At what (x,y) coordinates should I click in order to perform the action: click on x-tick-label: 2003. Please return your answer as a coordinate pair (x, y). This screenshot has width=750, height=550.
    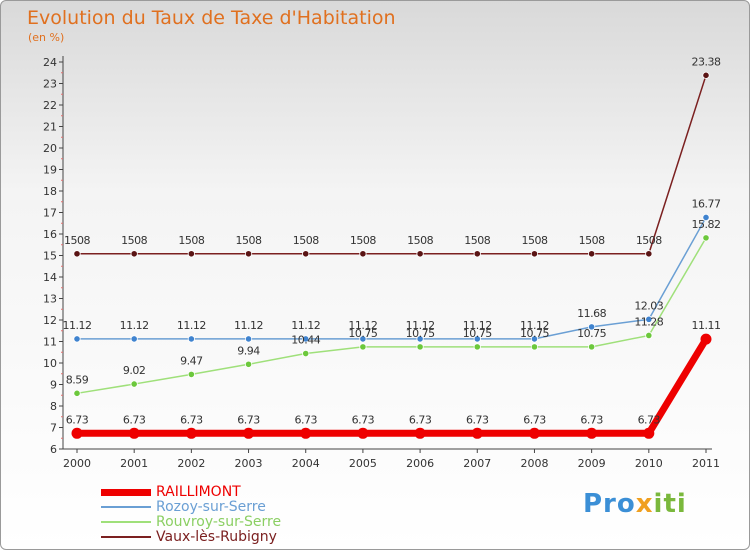
    Looking at the image, I should click on (249, 463).